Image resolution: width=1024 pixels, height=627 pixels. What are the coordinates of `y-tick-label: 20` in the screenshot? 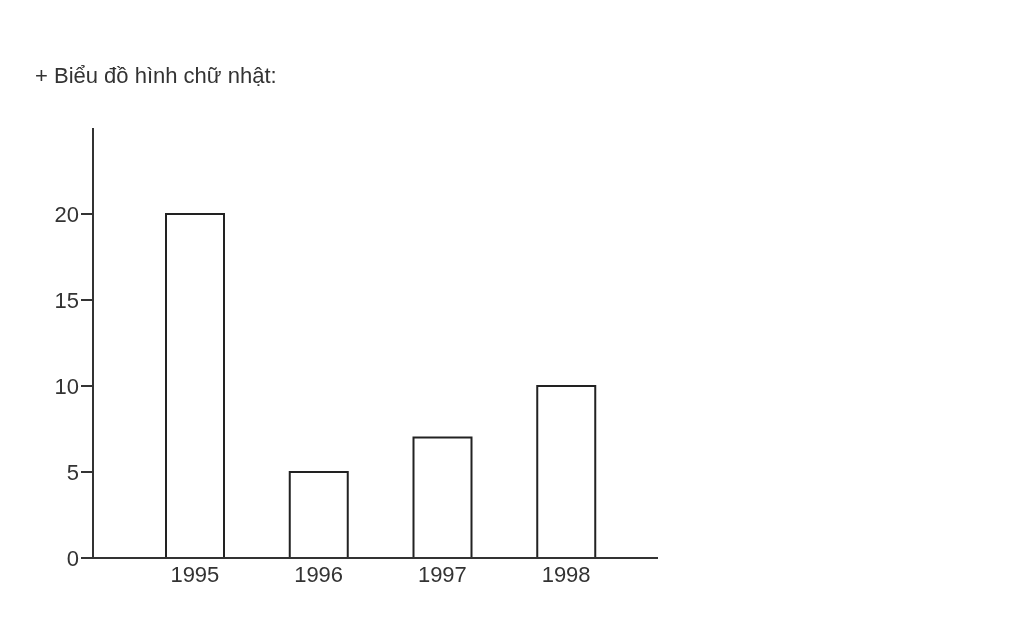 It's located at (66, 214).